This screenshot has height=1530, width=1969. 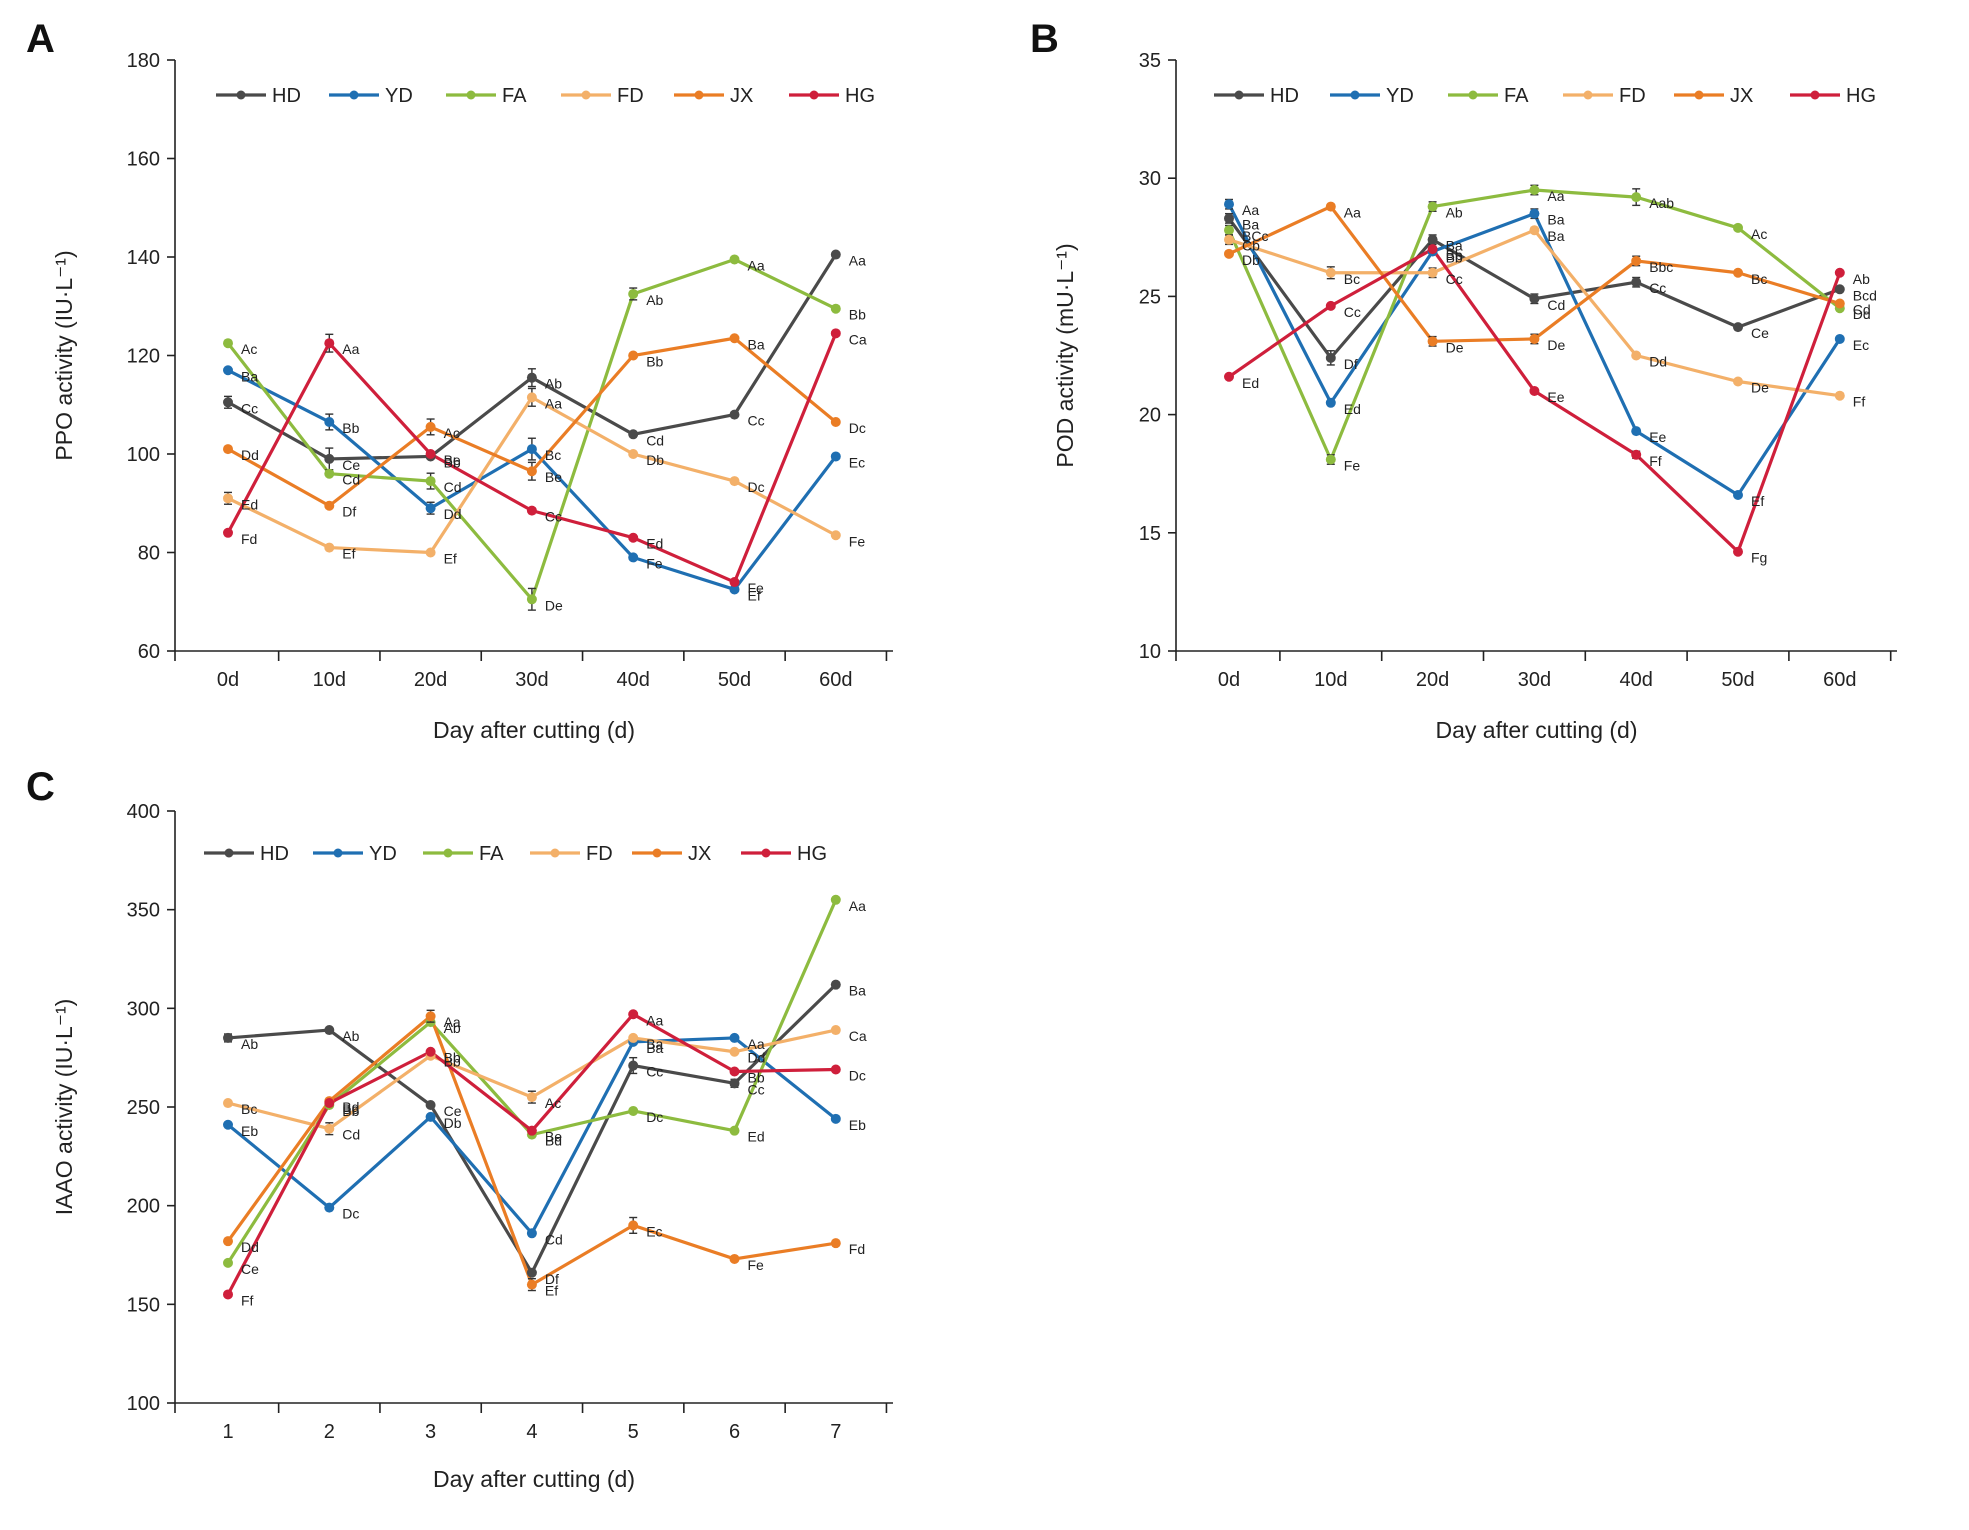 I want to click on significance-label: De, so click(x=1760, y=388).